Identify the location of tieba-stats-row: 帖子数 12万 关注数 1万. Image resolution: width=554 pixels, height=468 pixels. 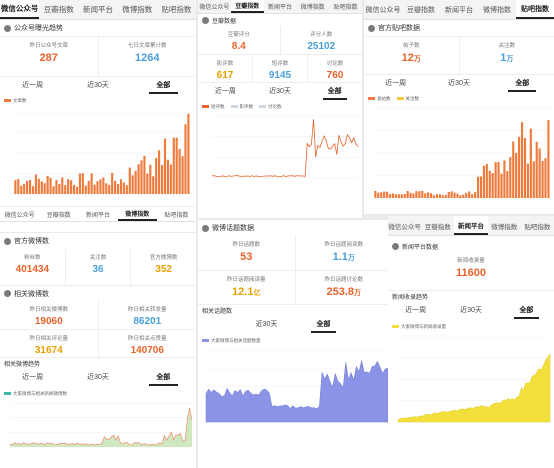
(459, 55).